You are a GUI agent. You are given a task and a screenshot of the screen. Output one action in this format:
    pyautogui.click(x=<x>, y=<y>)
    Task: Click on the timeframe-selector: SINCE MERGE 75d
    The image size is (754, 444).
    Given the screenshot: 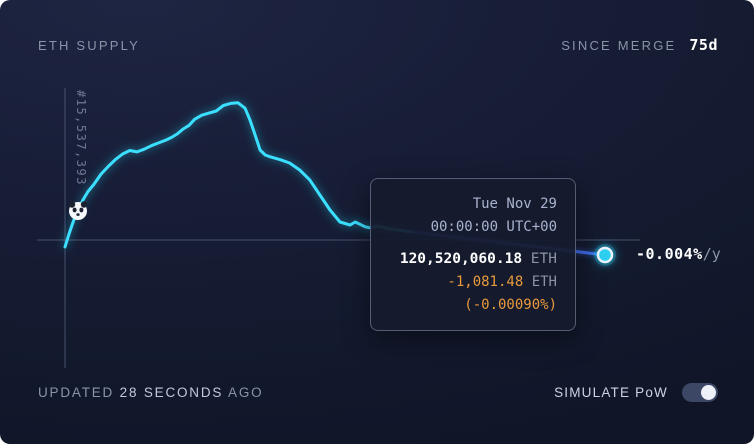 What is the action you would take?
    pyautogui.click(x=639, y=45)
    